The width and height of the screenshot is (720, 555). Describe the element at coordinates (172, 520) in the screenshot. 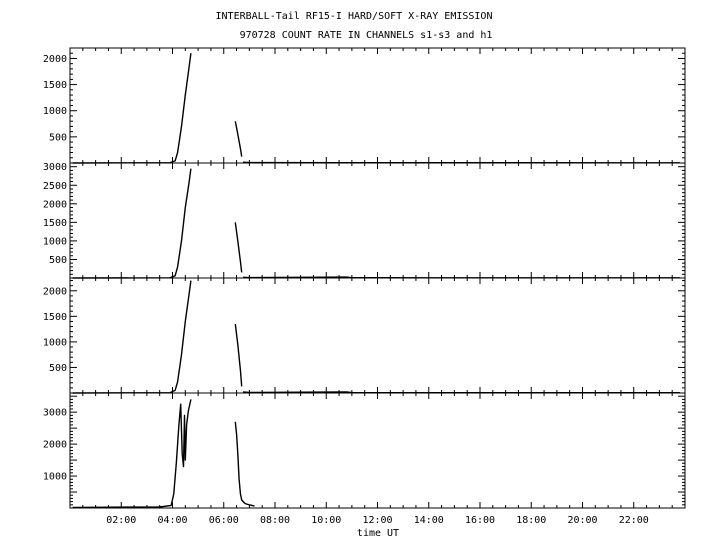

I see `x-tick-label: 04:00` at that location.